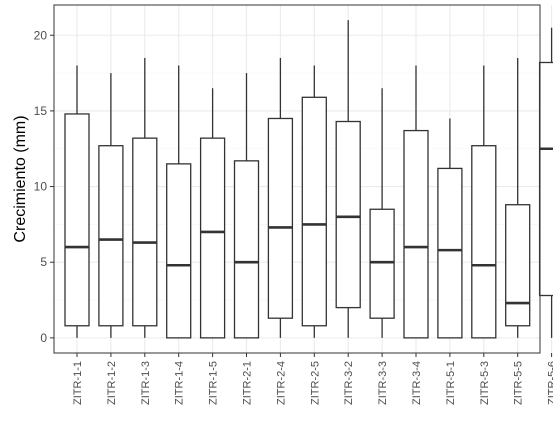  I want to click on x-tick-label: ZITR-3-2, so click(349, 383).